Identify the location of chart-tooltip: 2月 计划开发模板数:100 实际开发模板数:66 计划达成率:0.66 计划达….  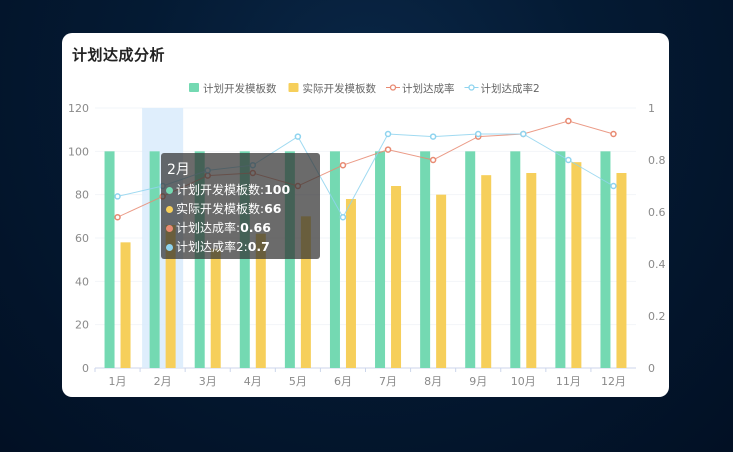
(240, 206).